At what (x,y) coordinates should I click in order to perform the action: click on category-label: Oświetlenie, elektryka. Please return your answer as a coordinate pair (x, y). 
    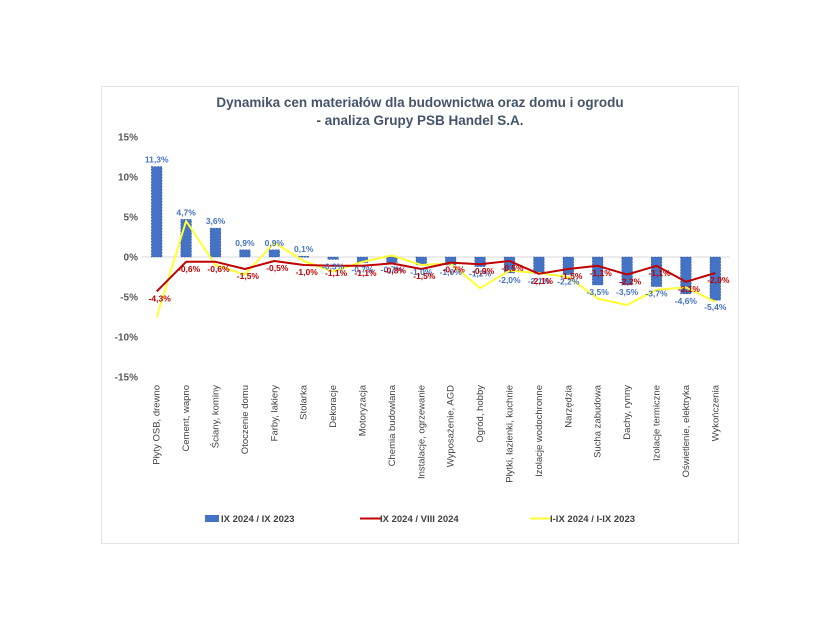
    Looking at the image, I should click on (686, 430).